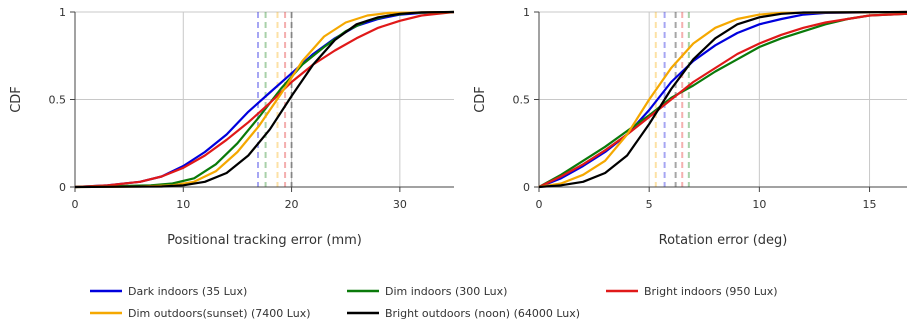  What do you see at coordinates (446, 291) in the screenshot?
I see `legend-label-dim-indoors-300-lux: Dim indoors (300 Lux)` at bounding box center [446, 291].